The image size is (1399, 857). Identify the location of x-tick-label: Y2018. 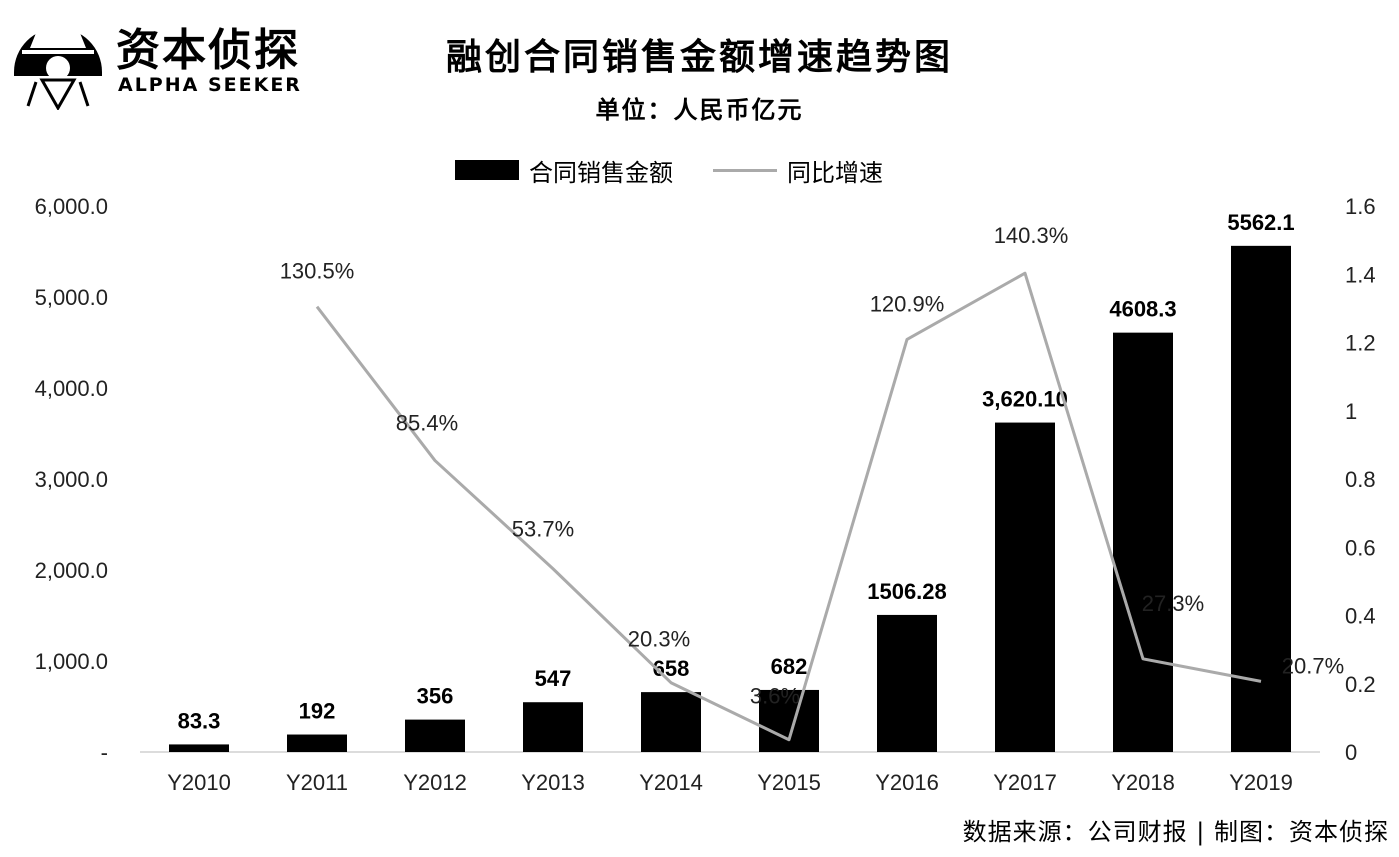
(1143, 782).